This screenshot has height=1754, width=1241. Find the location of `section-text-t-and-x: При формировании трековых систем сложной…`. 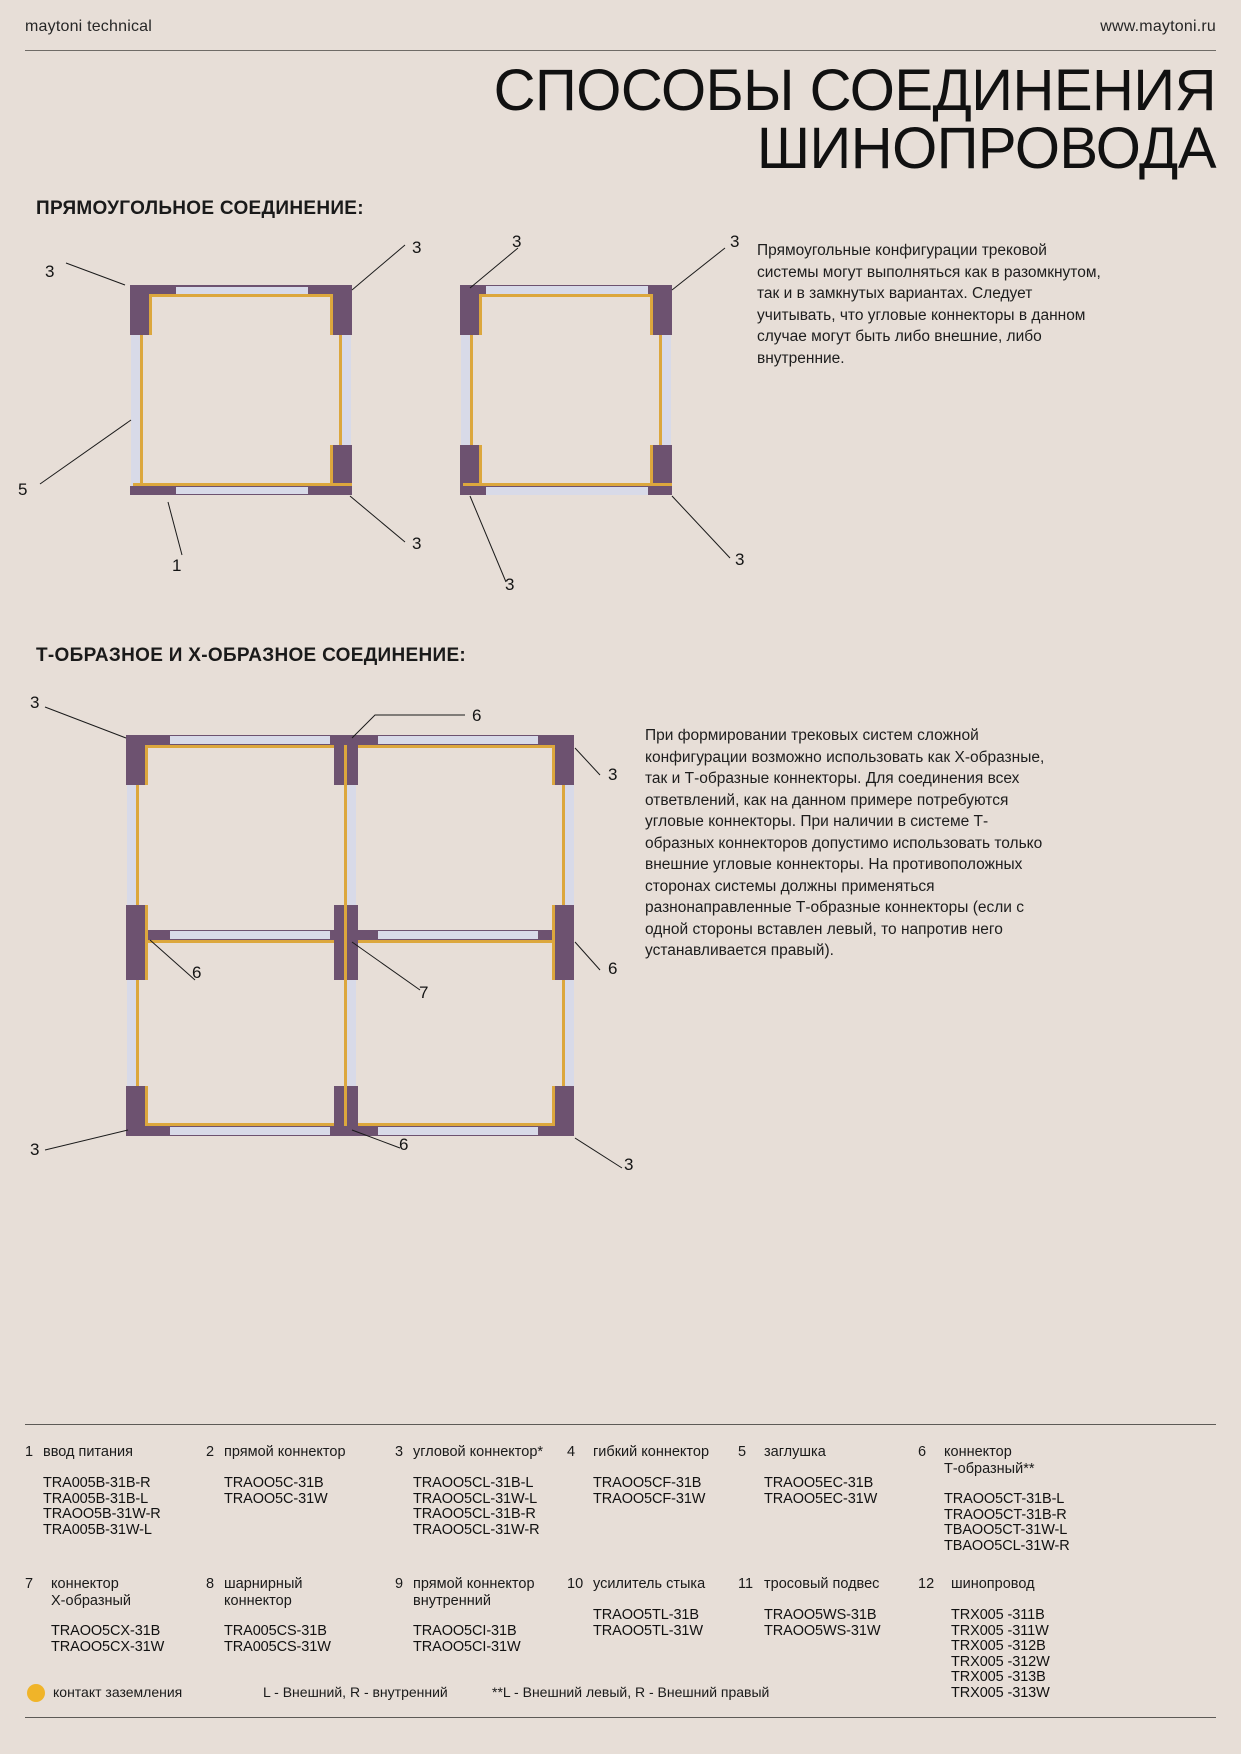

section-text-t-and-x: При формировании трековых систем сложной… is located at coordinates (845, 843).